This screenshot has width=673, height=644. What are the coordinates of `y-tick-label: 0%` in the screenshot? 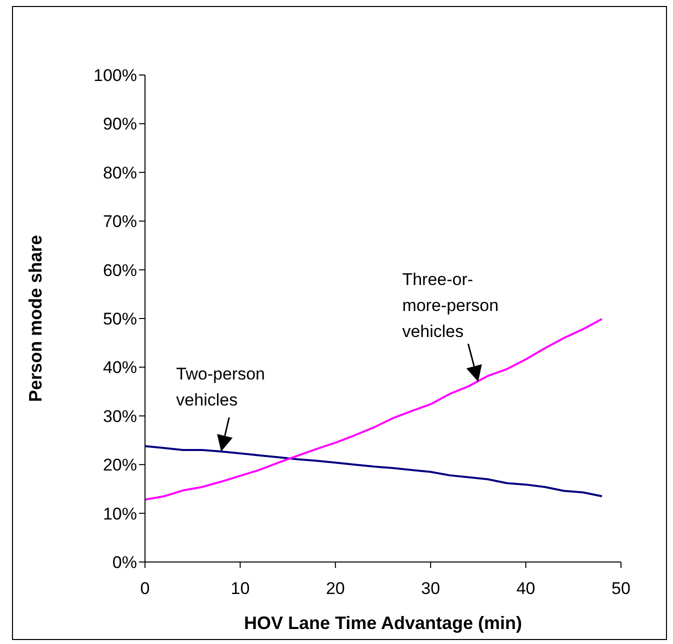 It's located at (124, 562).